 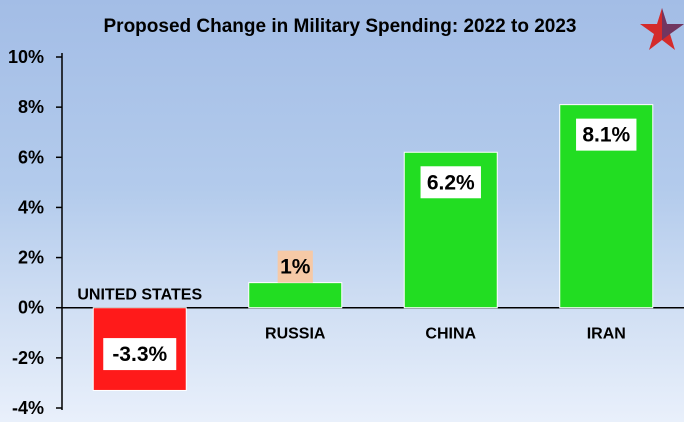 What do you see at coordinates (31, 207) in the screenshot?
I see `y-tick-label: 4%` at bounding box center [31, 207].